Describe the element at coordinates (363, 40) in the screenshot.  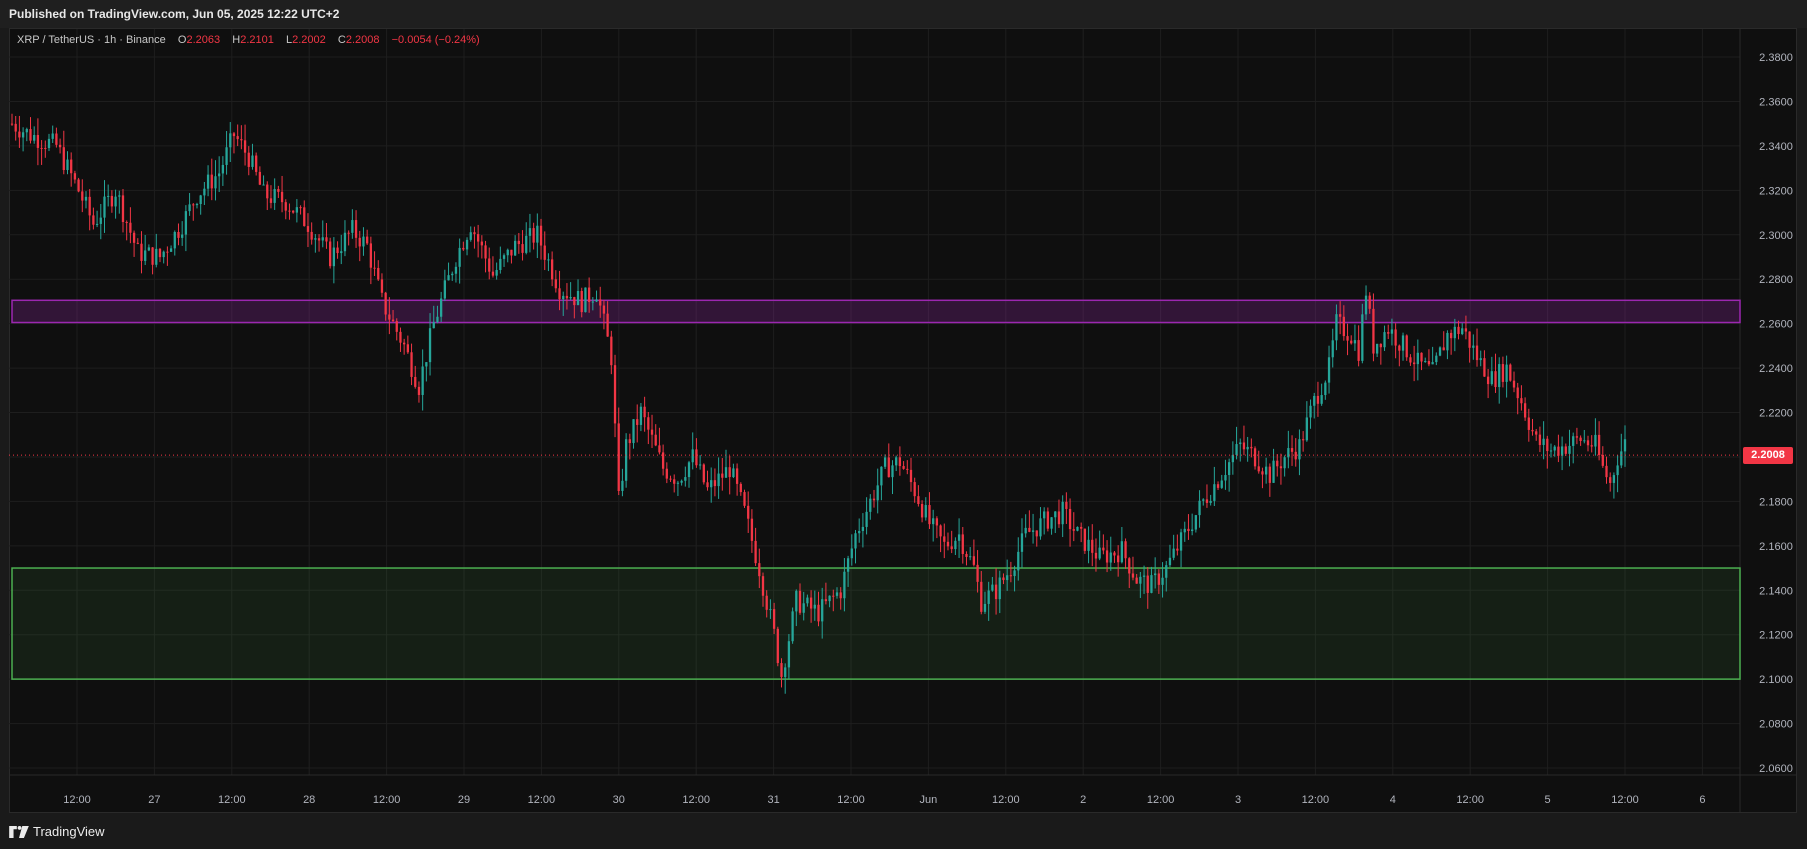
I see `close-value: 2.2008` at that location.